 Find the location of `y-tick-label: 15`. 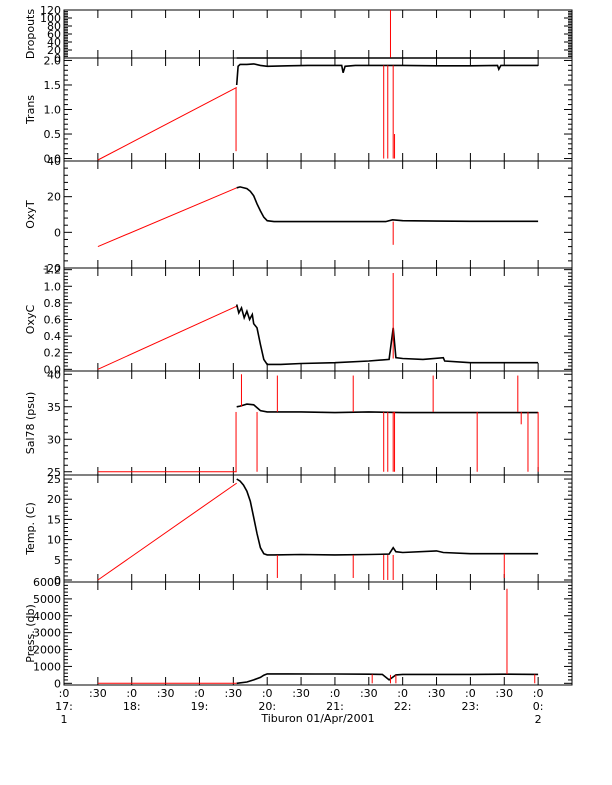

y-tick-label: 15 is located at coordinates (54, 519).